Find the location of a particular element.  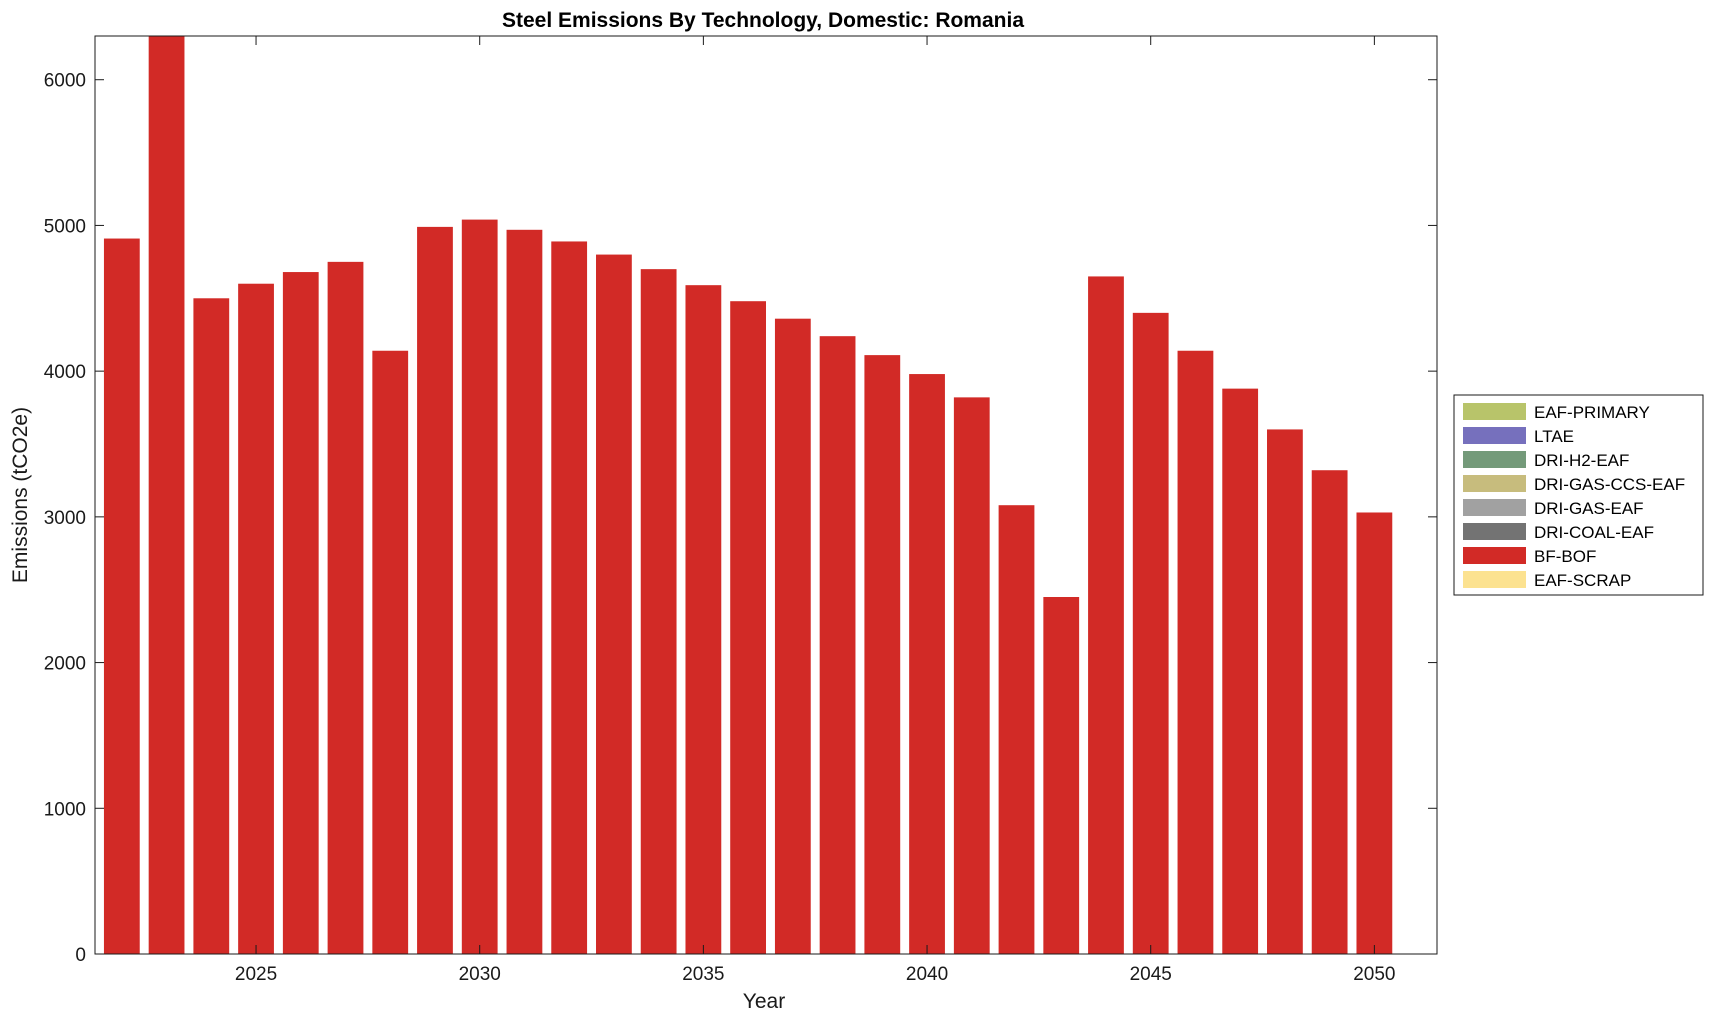

x-tick-label: 2045 is located at coordinates (1151, 974).